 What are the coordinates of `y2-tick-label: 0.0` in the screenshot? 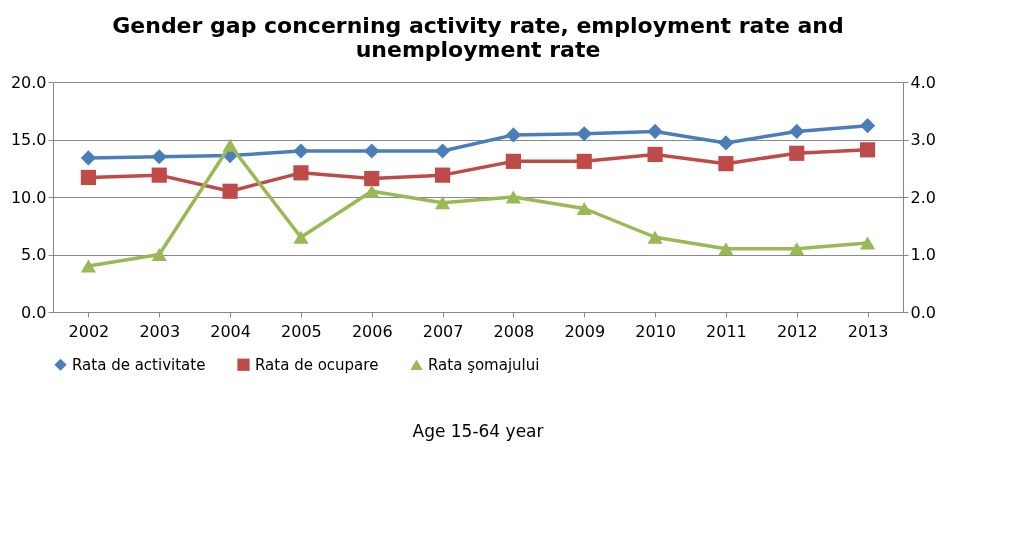 It's located at (923, 312).